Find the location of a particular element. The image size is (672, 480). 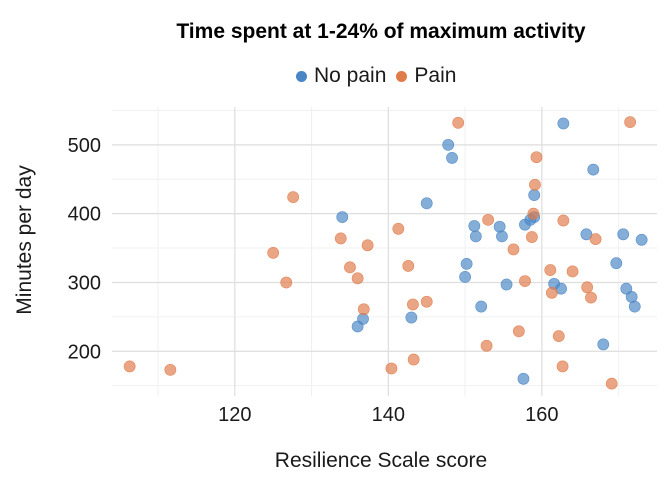

y-tick-label: 400 is located at coordinates (84, 215).